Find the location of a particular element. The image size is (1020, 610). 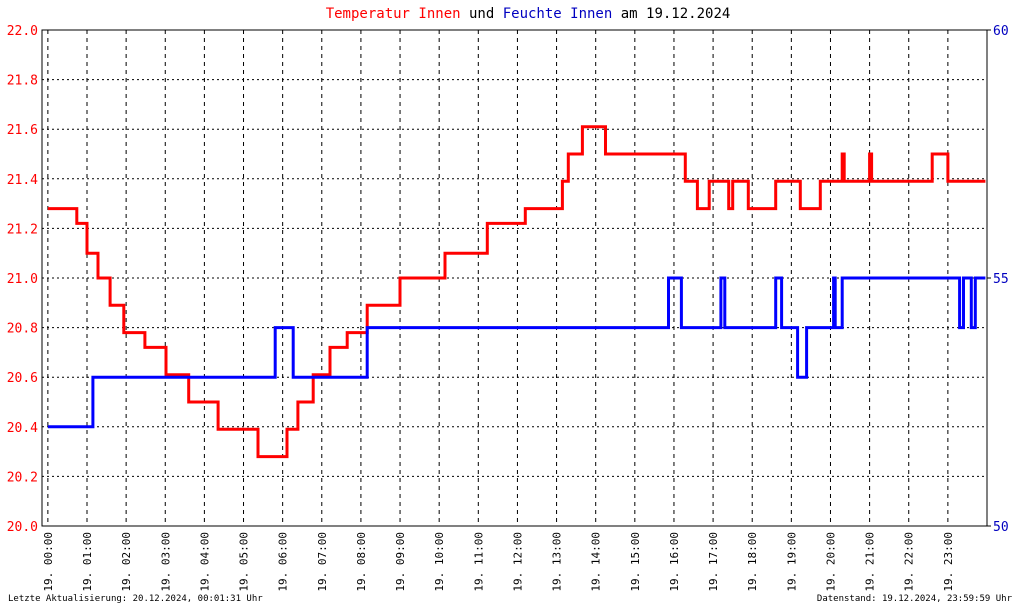

title-part: Temperatur Innen is located at coordinates (393, 14).